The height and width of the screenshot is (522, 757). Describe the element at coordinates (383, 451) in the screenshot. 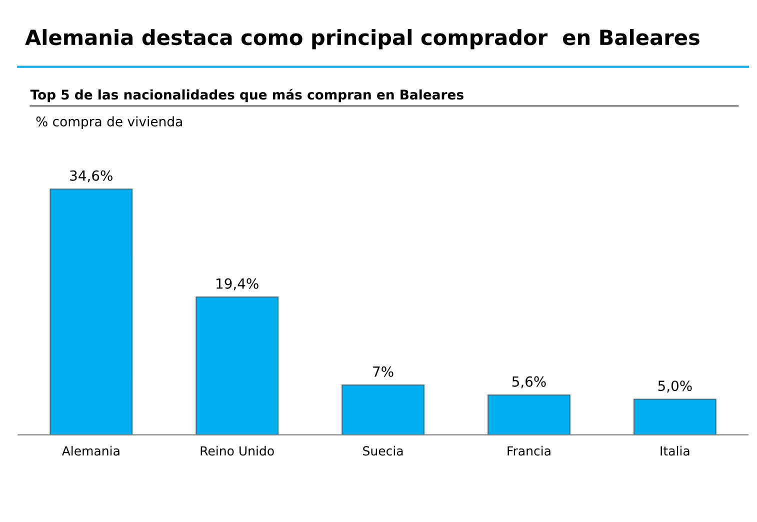

I see `x-tick-label: Suecia` at that location.